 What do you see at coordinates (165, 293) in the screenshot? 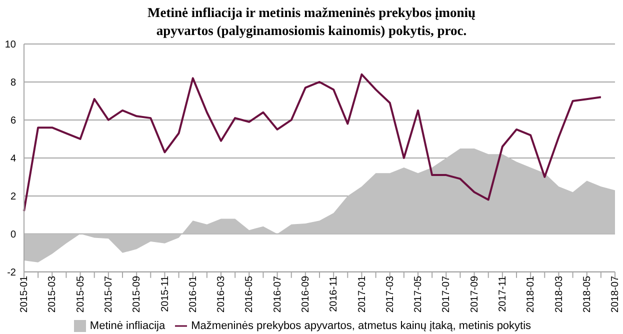
I see `x-tick-label: 2015-11` at bounding box center [165, 293].